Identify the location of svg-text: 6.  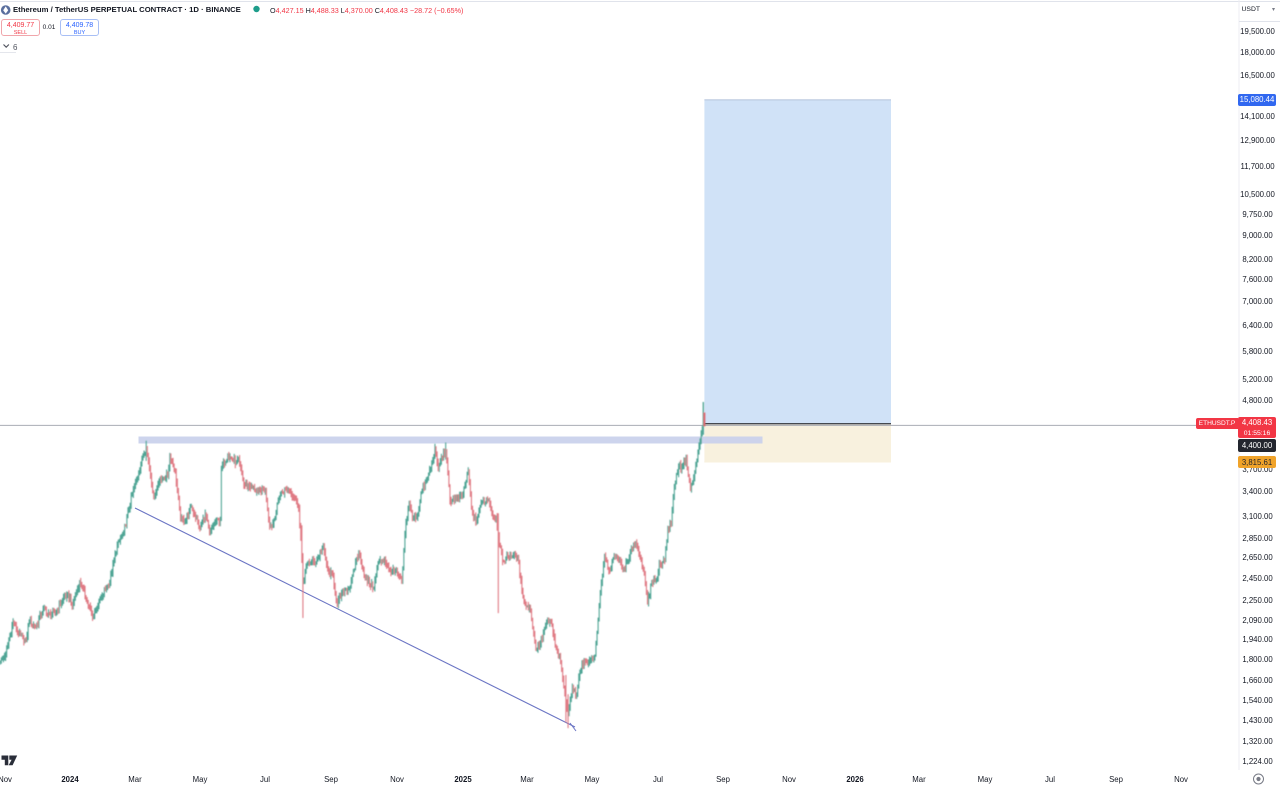
(15, 47).